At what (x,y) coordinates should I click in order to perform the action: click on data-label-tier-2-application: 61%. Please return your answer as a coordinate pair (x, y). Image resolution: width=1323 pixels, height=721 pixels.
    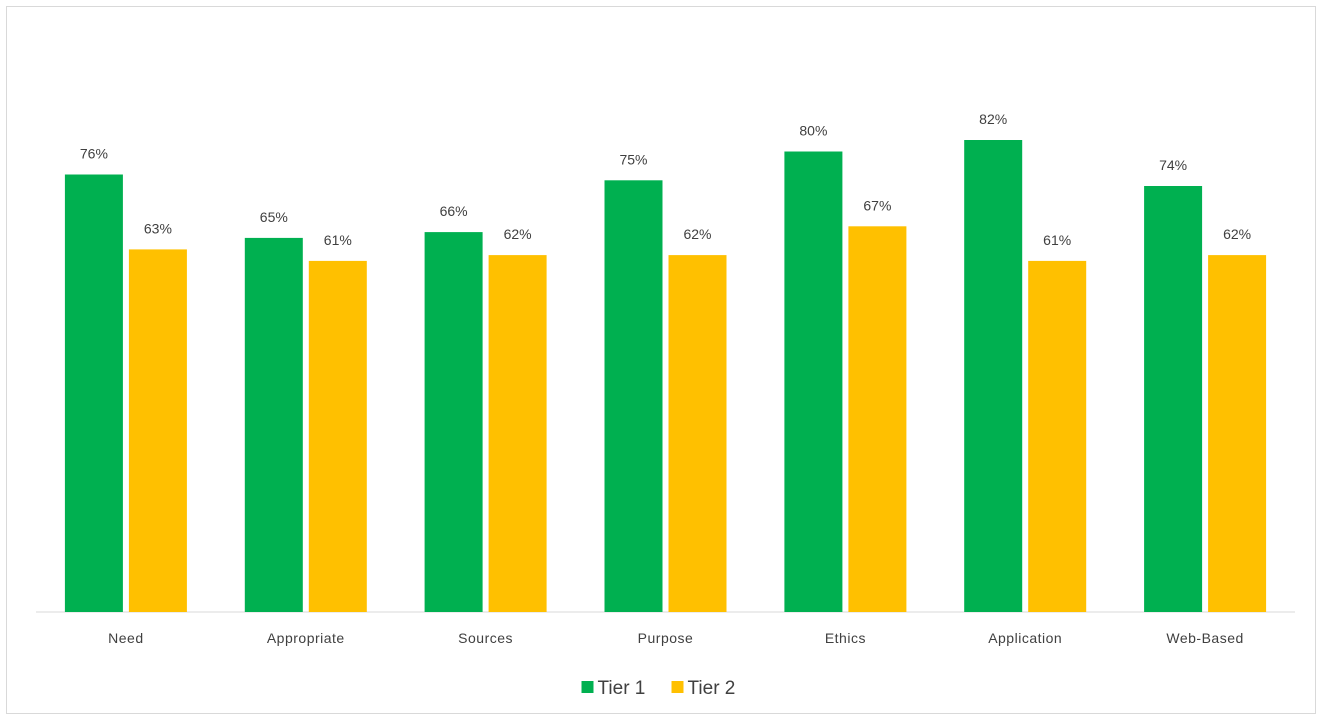
    Looking at the image, I should click on (1057, 240).